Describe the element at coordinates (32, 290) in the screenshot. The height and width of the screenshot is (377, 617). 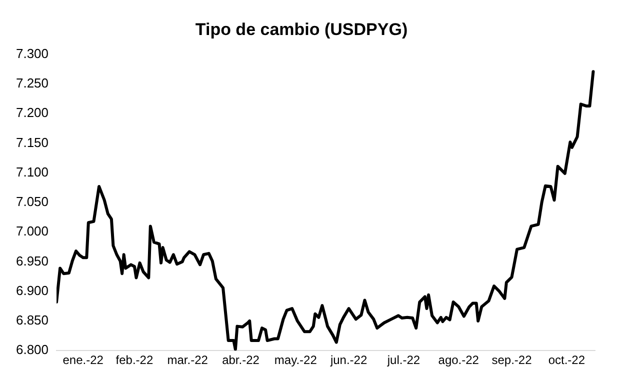
I see `y-tick-label: 6.900` at that location.